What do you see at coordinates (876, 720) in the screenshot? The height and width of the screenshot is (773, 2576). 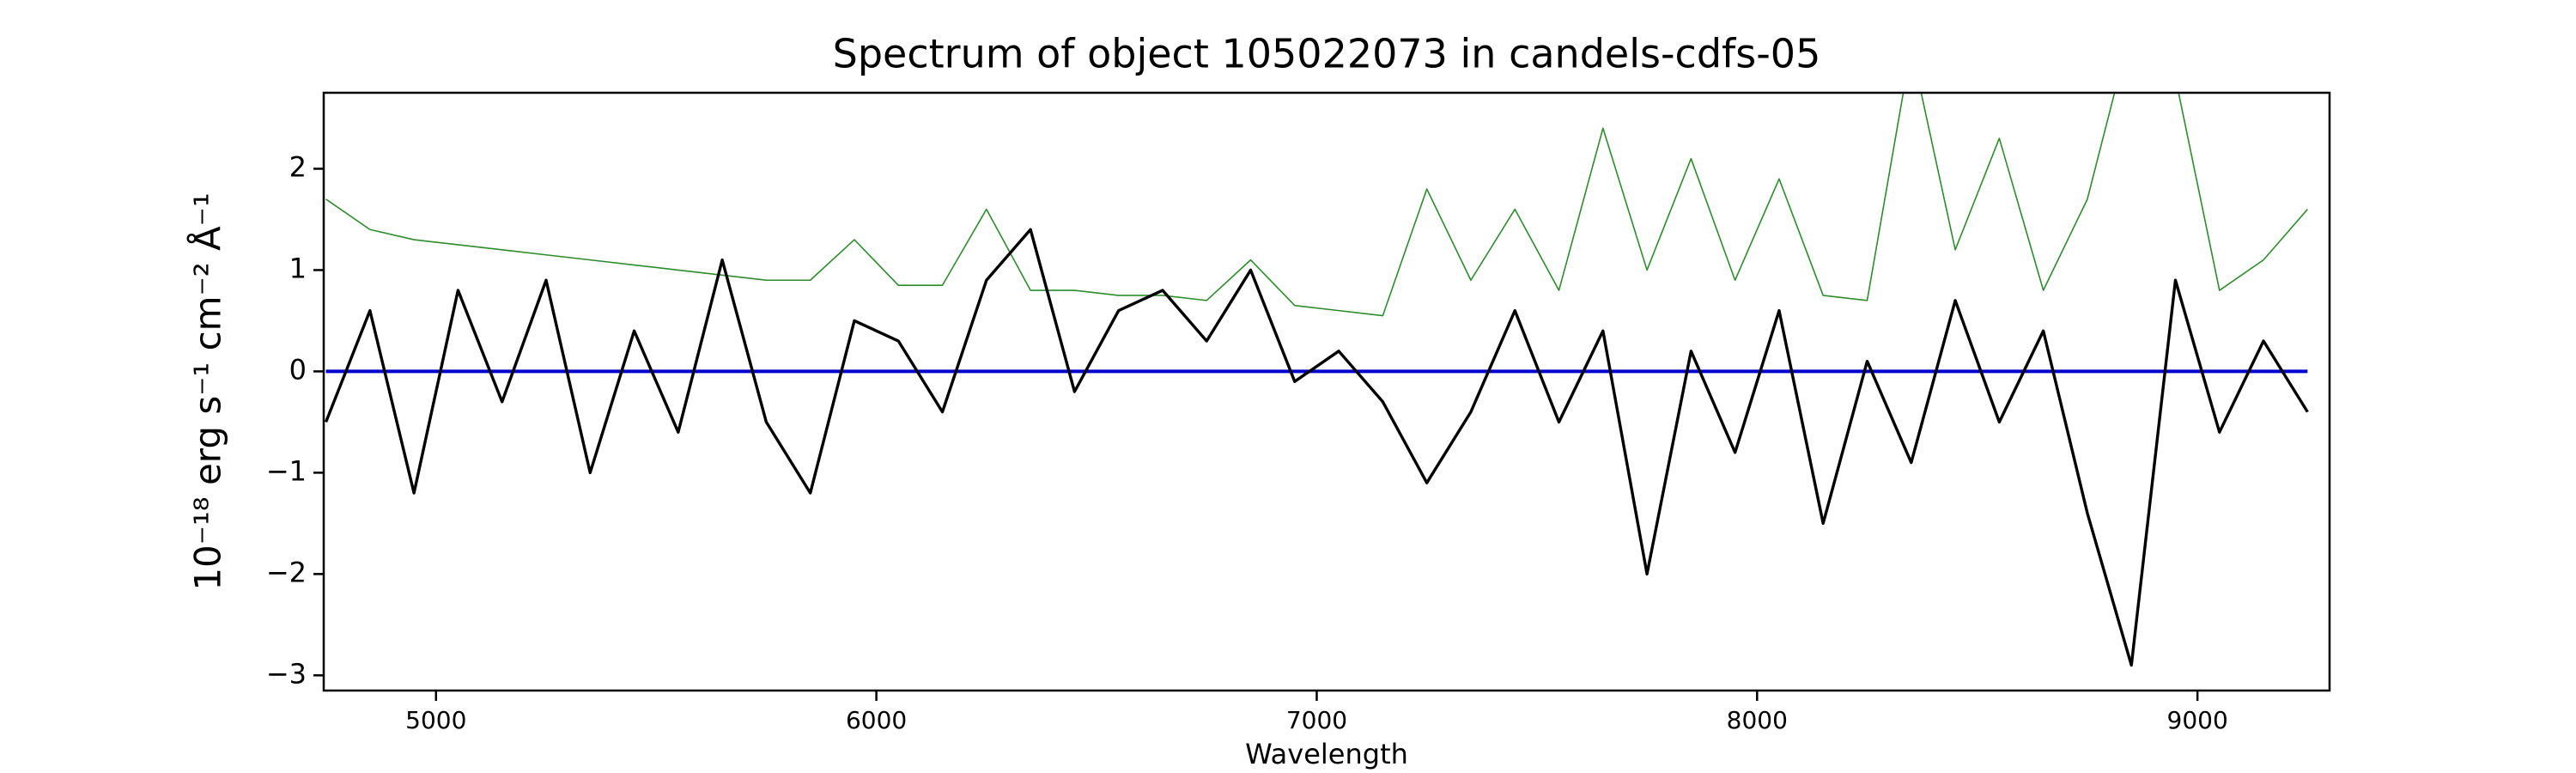 I see `x-tick-label: 6000` at bounding box center [876, 720].